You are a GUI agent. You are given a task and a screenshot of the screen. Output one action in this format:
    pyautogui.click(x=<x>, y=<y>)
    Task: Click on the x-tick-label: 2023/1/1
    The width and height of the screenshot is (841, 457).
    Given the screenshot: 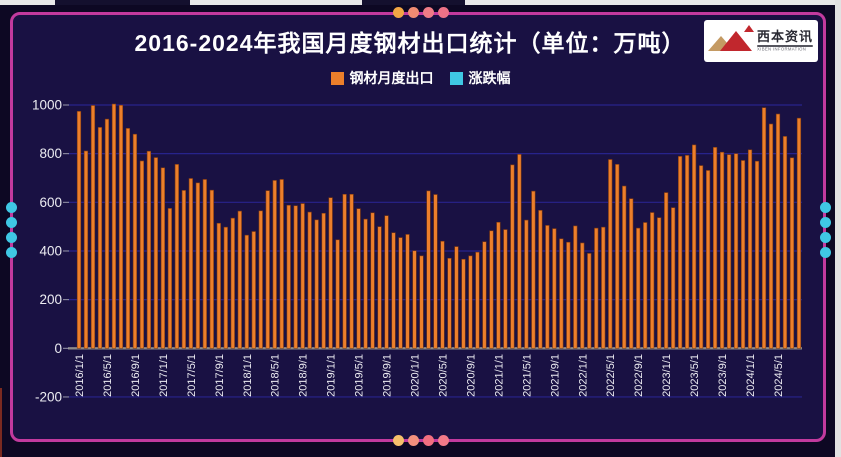 What is the action you would take?
    pyautogui.click(x=667, y=375)
    